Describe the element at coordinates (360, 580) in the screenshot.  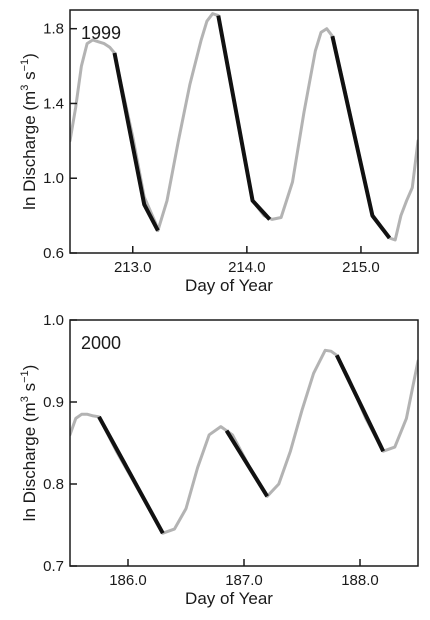
I see `x-tick-label: 188.0` at that location.